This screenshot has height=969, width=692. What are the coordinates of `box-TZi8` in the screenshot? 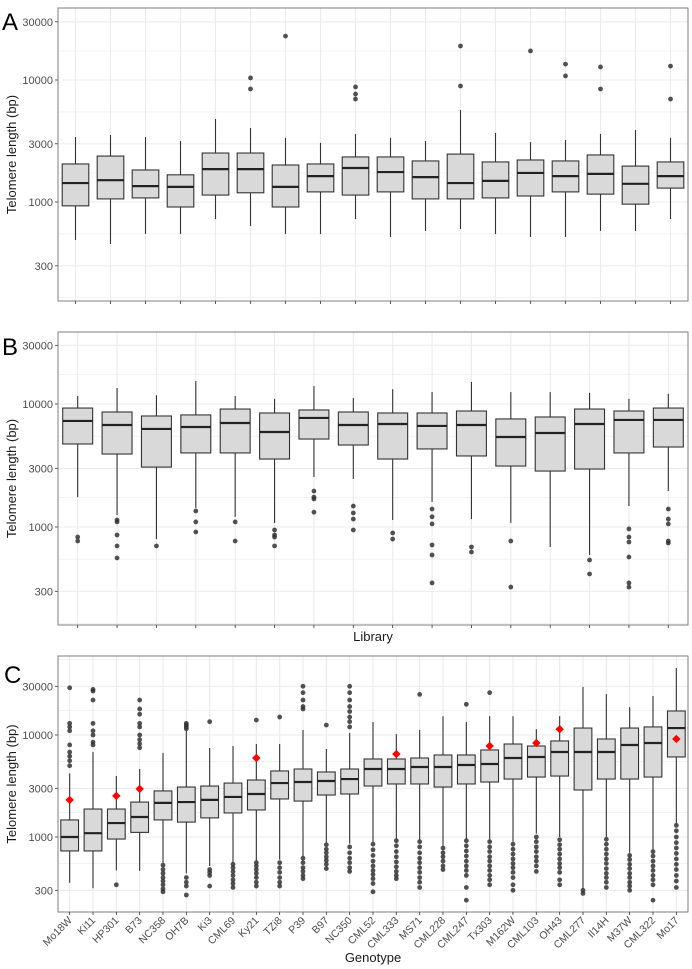 It's located at (280, 801).